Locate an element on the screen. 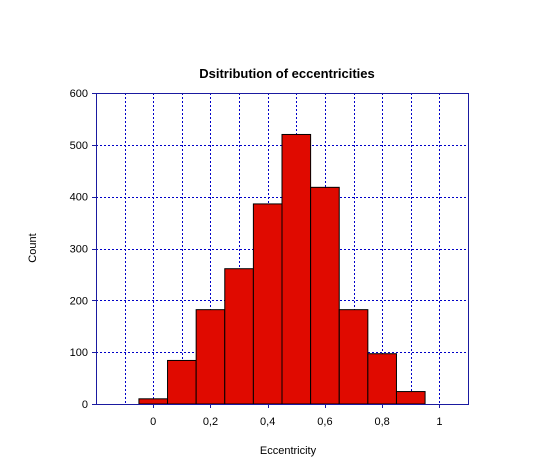 The width and height of the screenshot is (540, 466). x-tick-label: 0,6 is located at coordinates (324, 422).